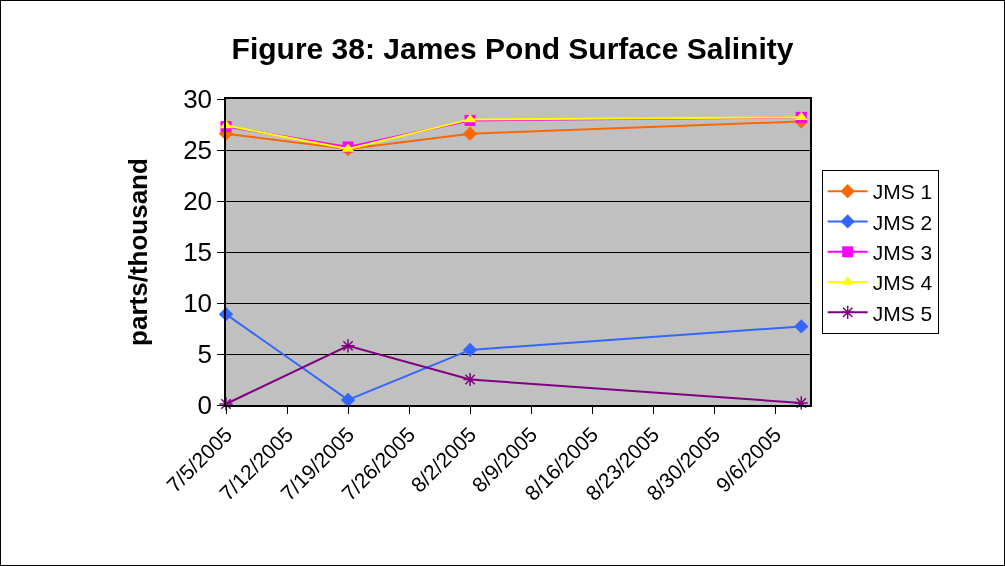 This screenshot has width=1005, height=566. What do you see at coordinates (205, 354) in the screenshot?
I see `y-tick-label: 5` at bounding box center [205, 354].